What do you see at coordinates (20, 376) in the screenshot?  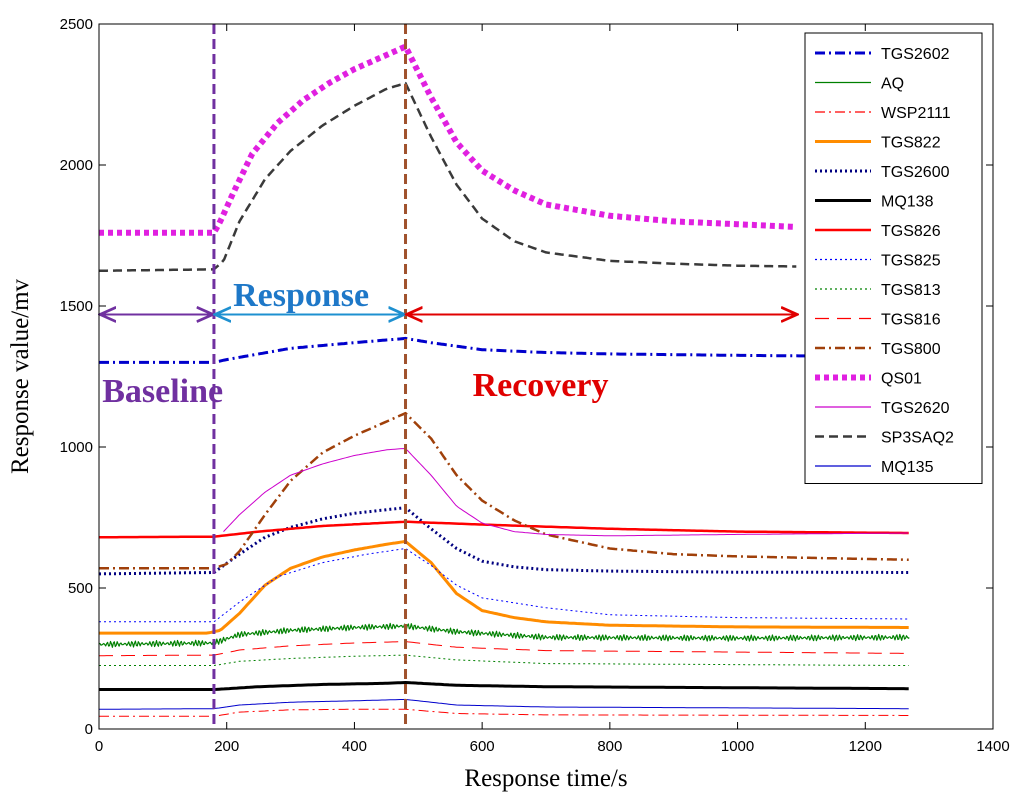 I see `y-axis-title: Response value/mv` at bounding box center [20, 376].